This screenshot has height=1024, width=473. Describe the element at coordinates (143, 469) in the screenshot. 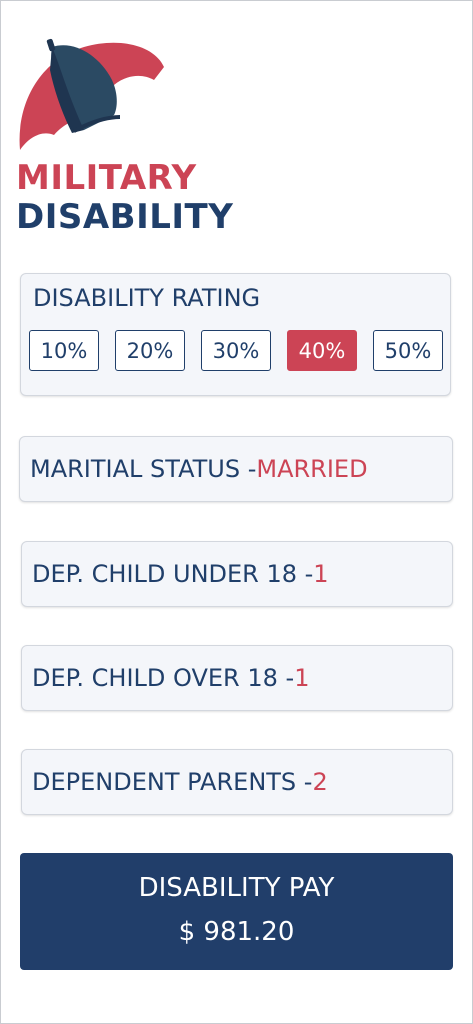

I see `marital-status-label: MARITIAL STATUS -` at that location.